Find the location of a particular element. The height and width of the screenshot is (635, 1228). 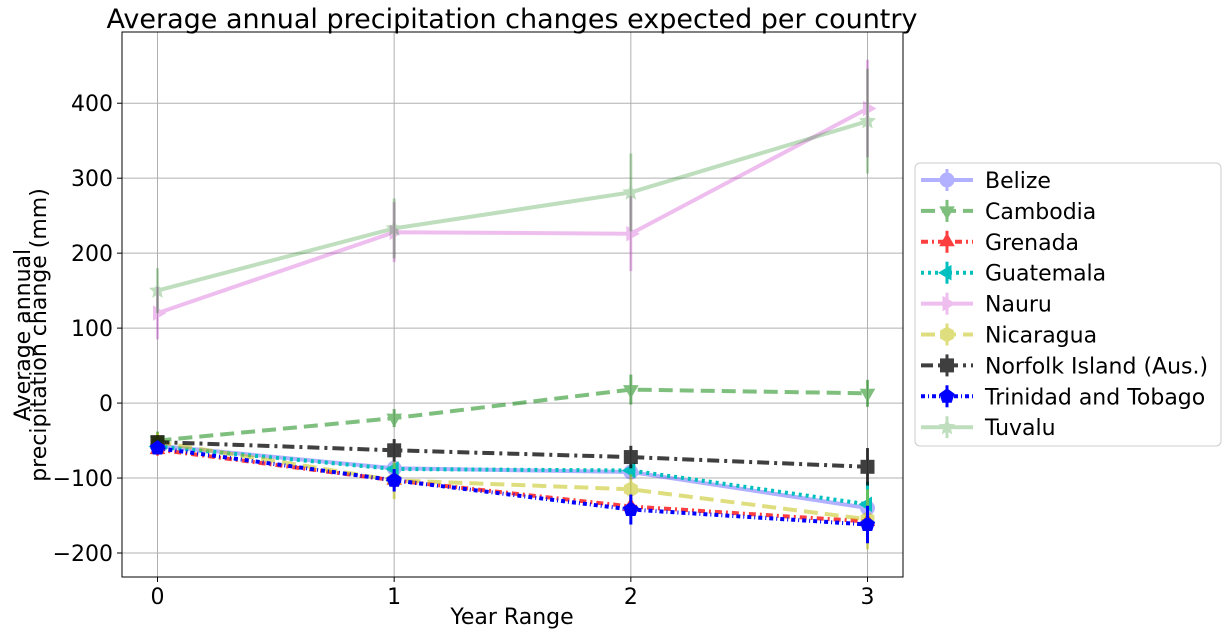

legend-label-nauru: Nauru is located at coordinates (1018, 305).